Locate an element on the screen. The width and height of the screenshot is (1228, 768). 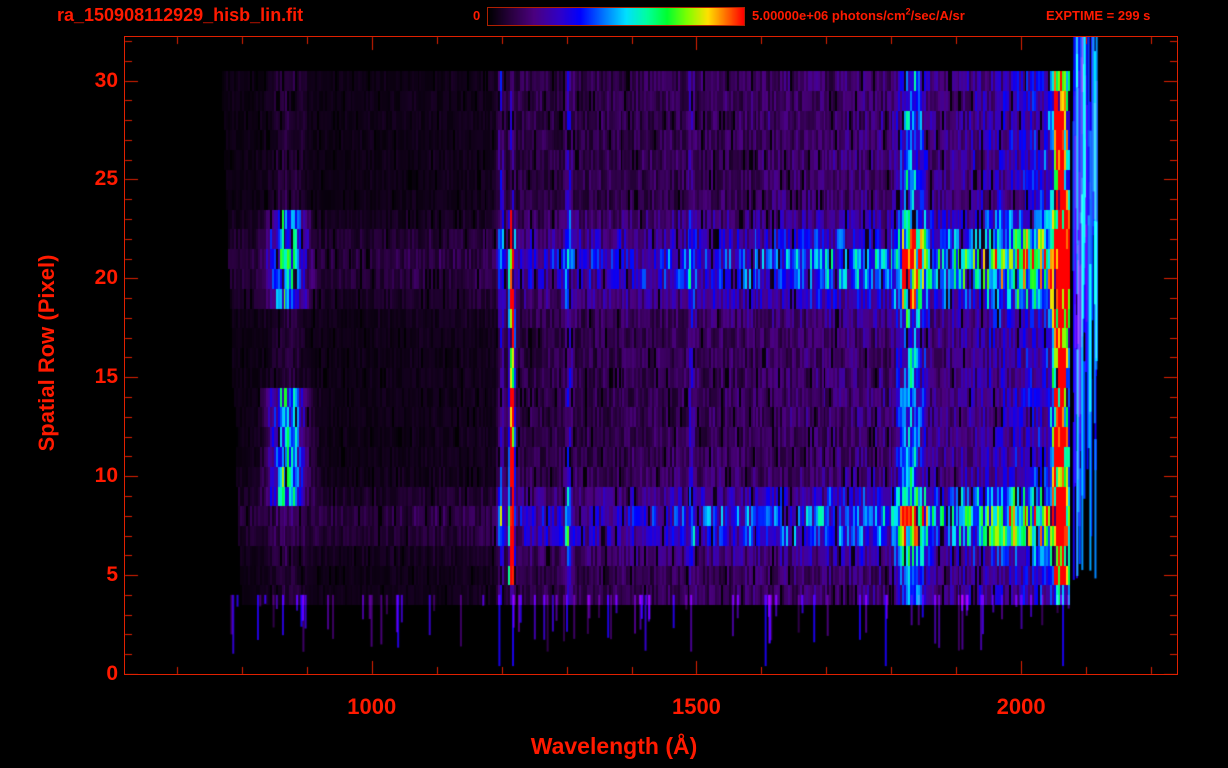
x-tick-label-2000: 2000 is located at coordinates (1021, 706).